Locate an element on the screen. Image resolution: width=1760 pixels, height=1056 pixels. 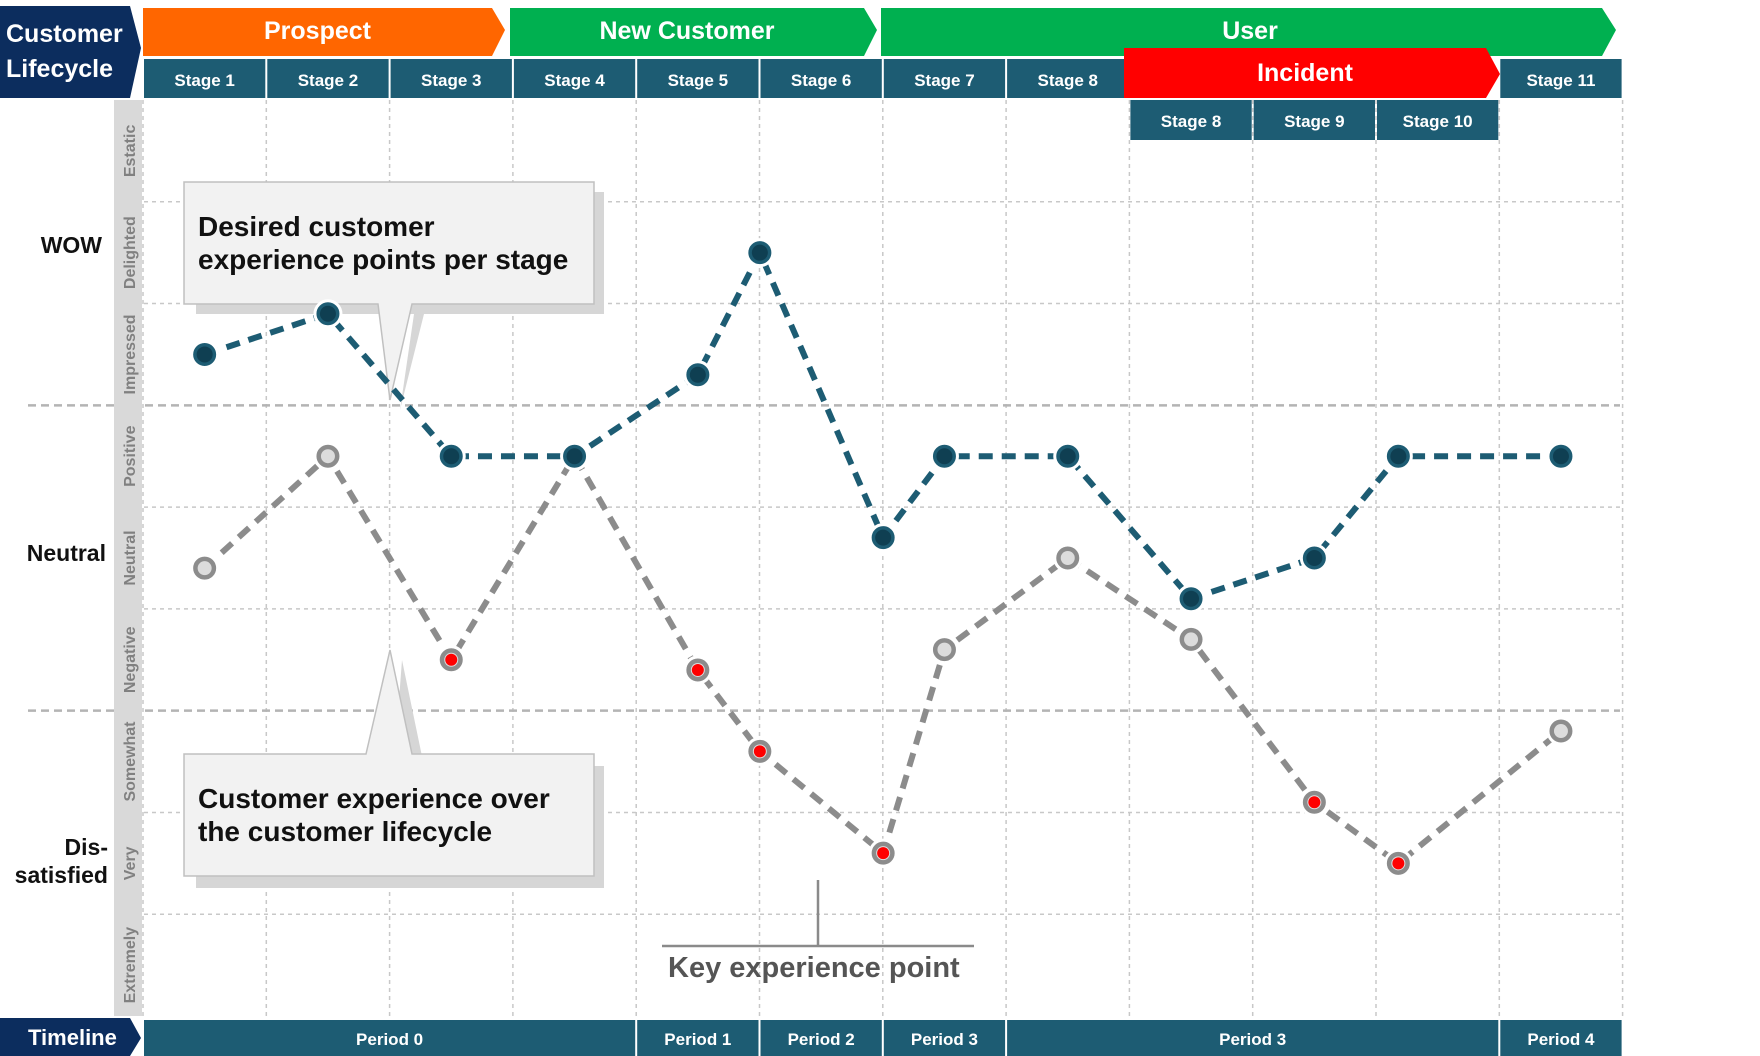
incident-stage-boxes: Stage 8 Stage 9 Stage 10 is located at coordinates (1314, 120).